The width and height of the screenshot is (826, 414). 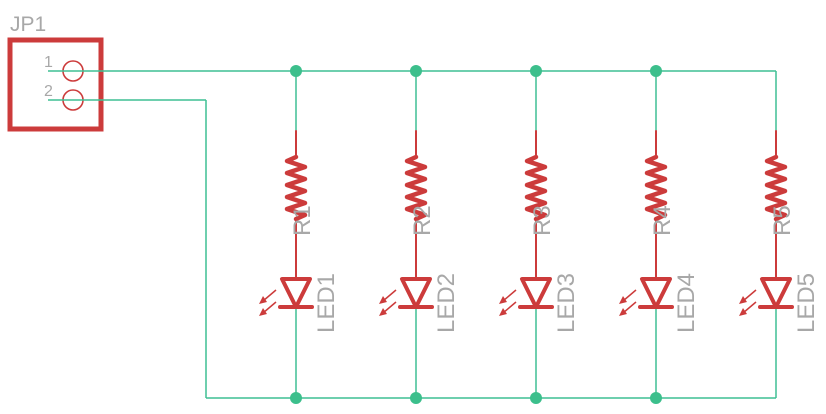 What do you see at coordinates (806, 303) in the screenshot?
I see `led-label: LED5` at bounding box center [806, 303].